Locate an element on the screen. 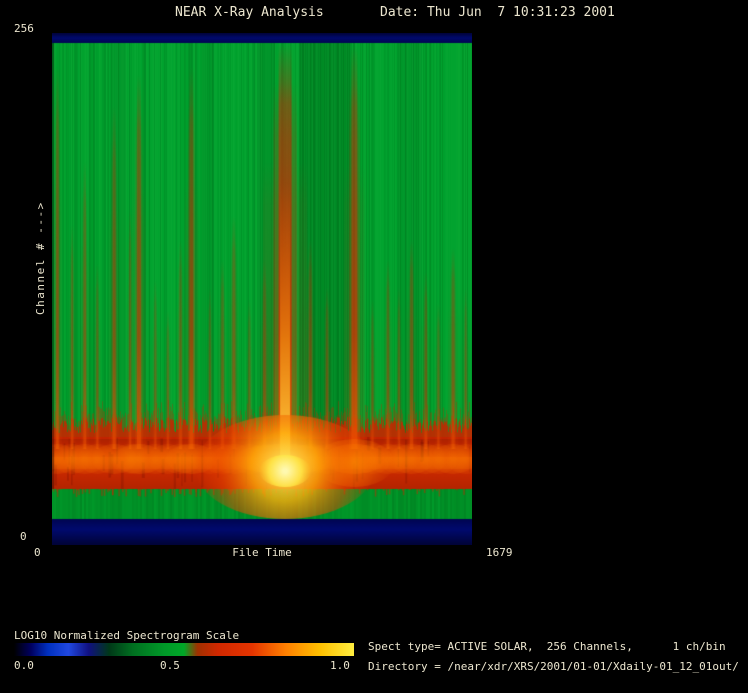  y-axis-max-label: 256 is located at coordinates (24, 28).